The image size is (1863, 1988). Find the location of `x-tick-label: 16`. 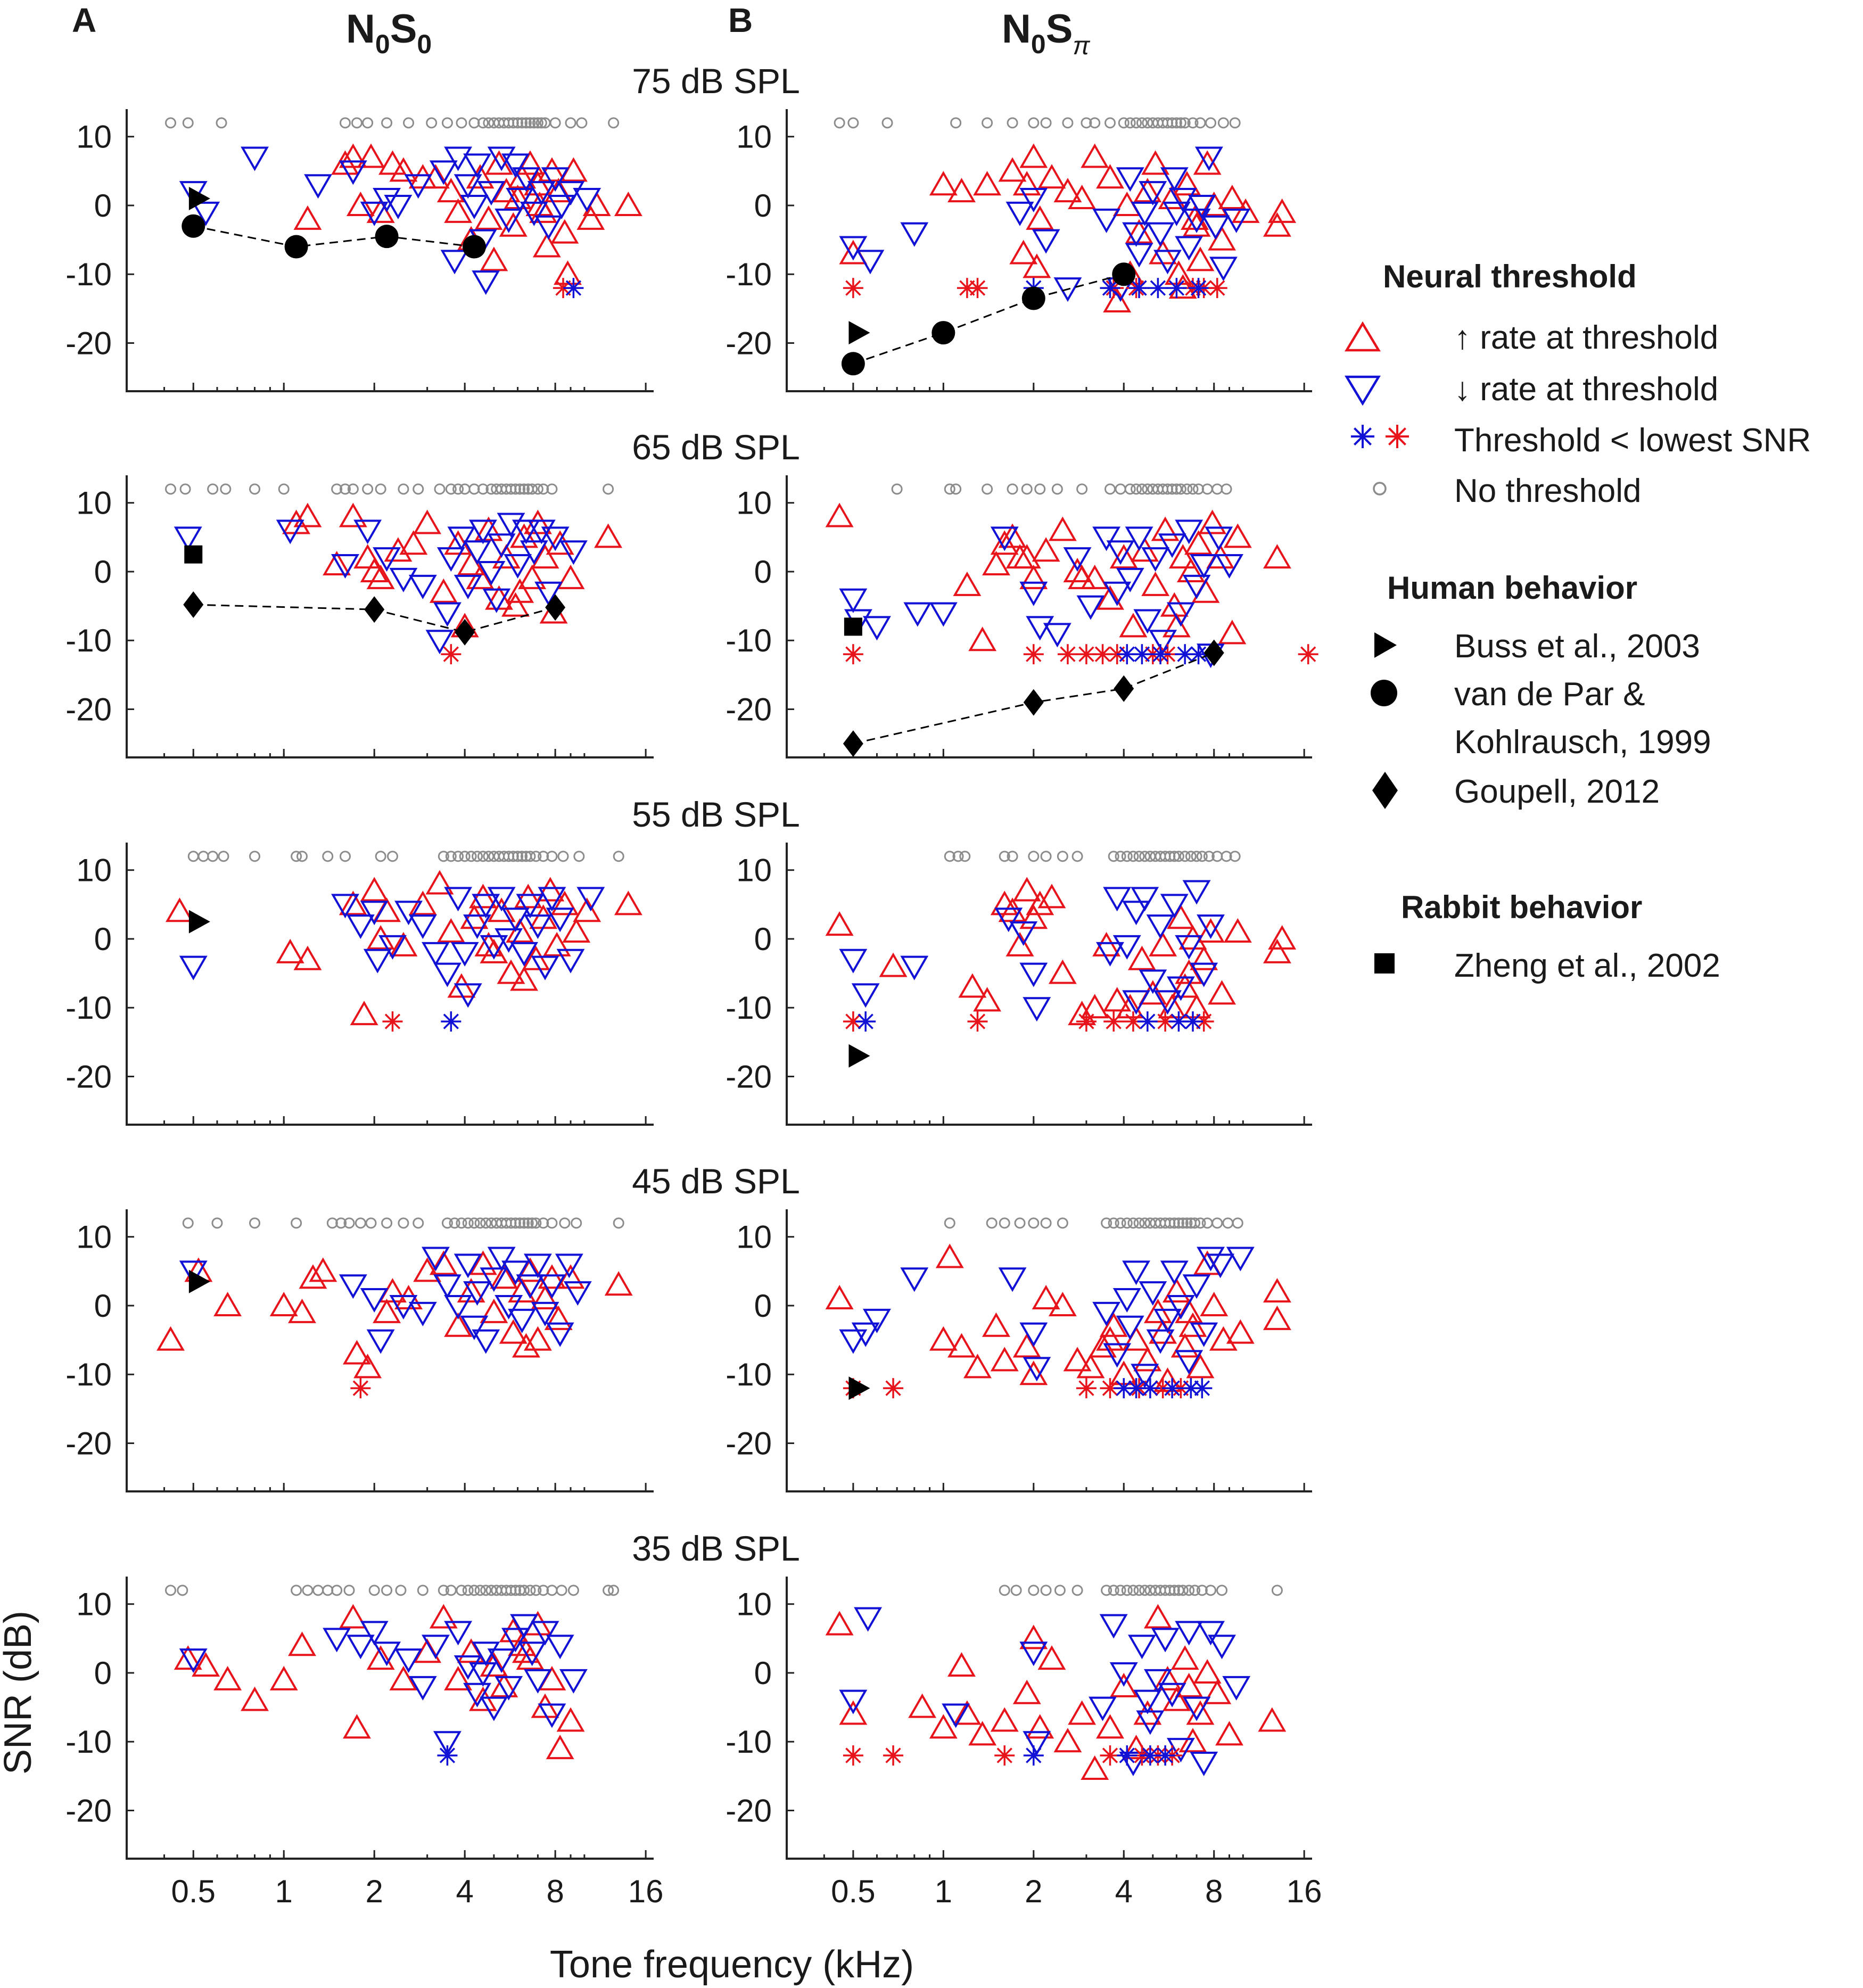

x-tick-label: 16 is located at coordinates (646, 1892).